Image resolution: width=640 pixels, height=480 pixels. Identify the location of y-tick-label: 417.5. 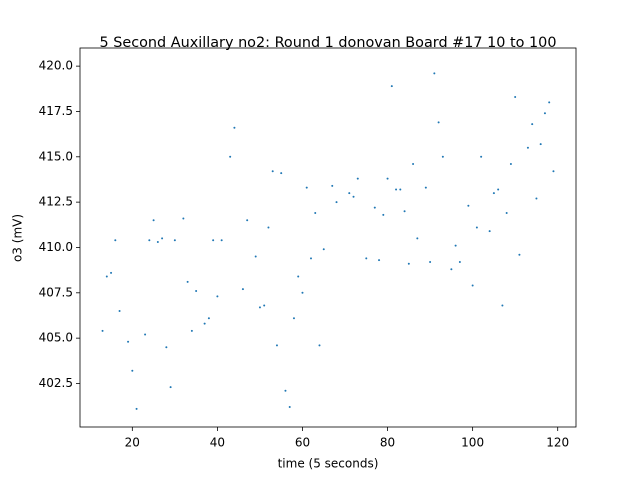
(56, 111).